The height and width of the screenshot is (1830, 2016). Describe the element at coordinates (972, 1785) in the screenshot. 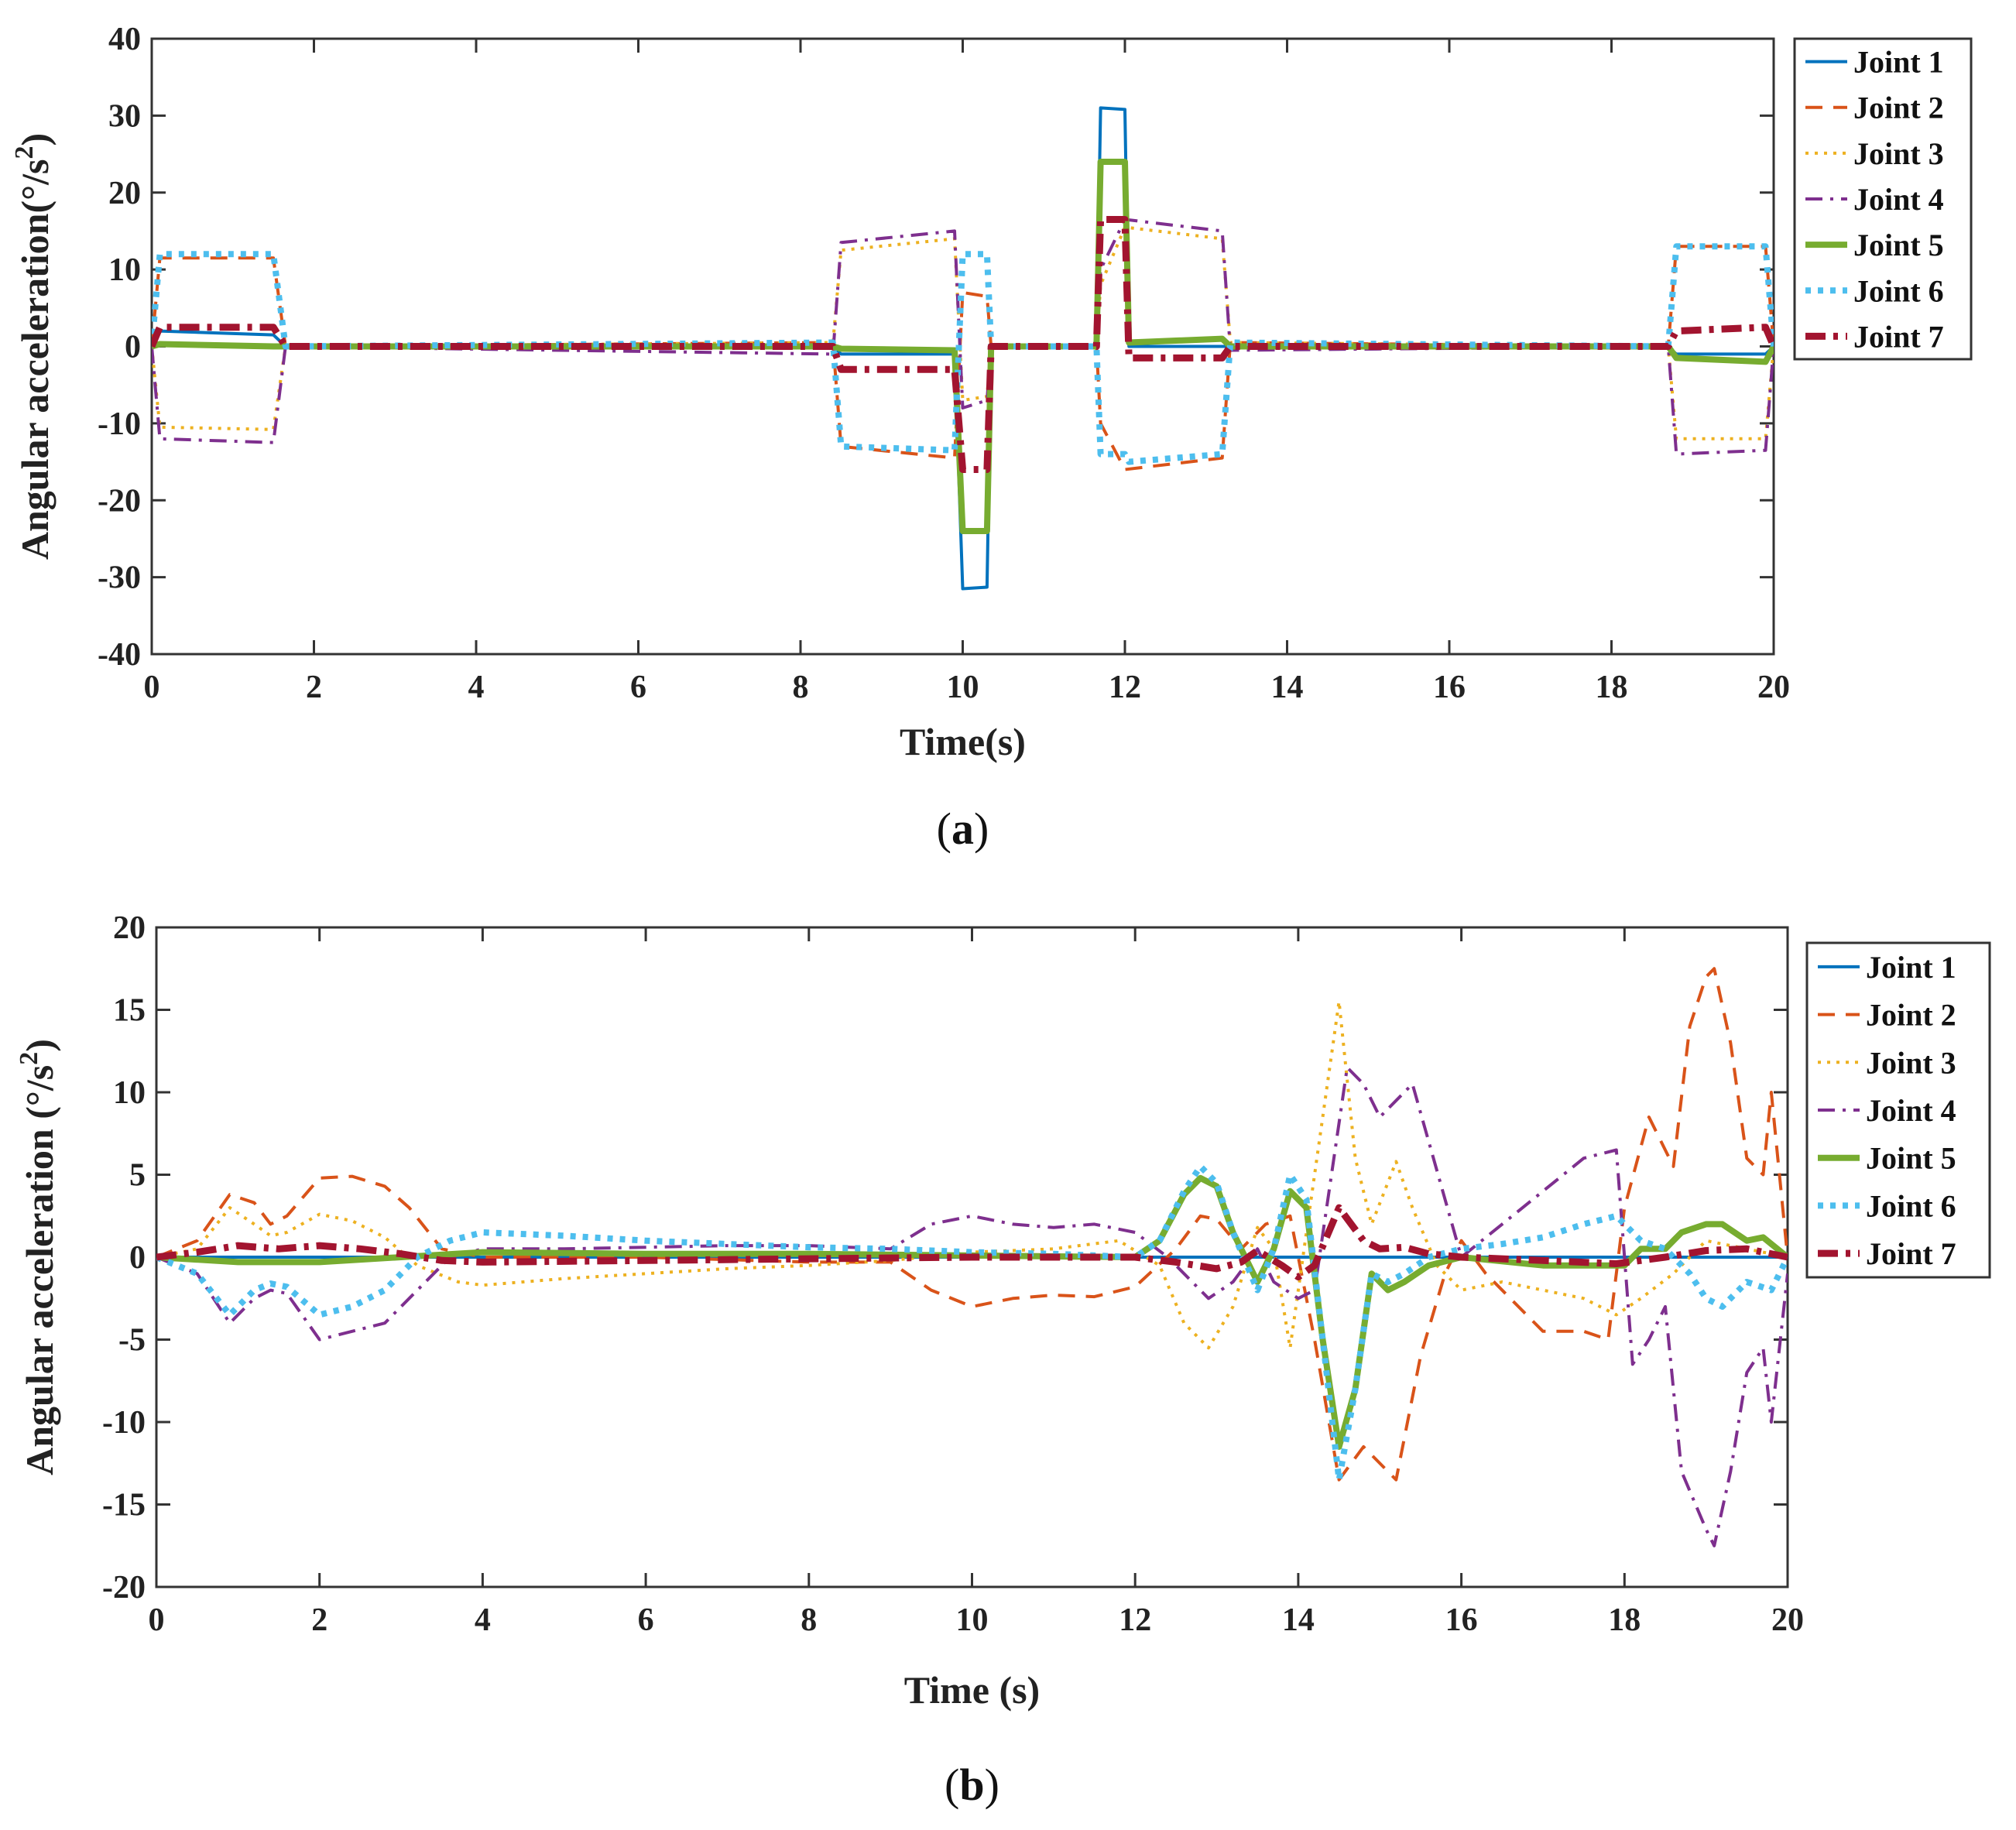

I see `panel-label: (b)` at that location.